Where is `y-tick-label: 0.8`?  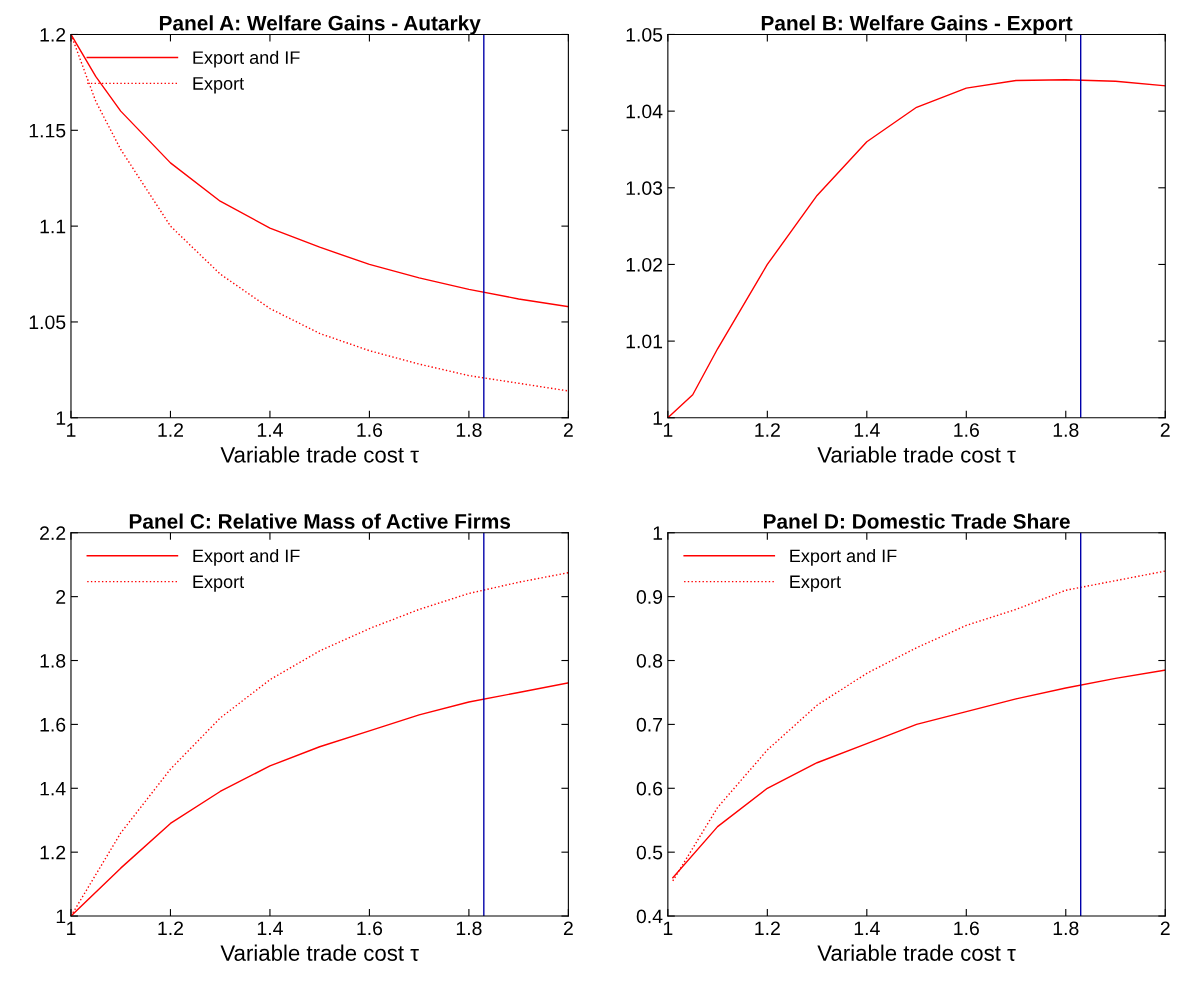 y-tick-label: 0.8 is located at coordinates (649, 660).